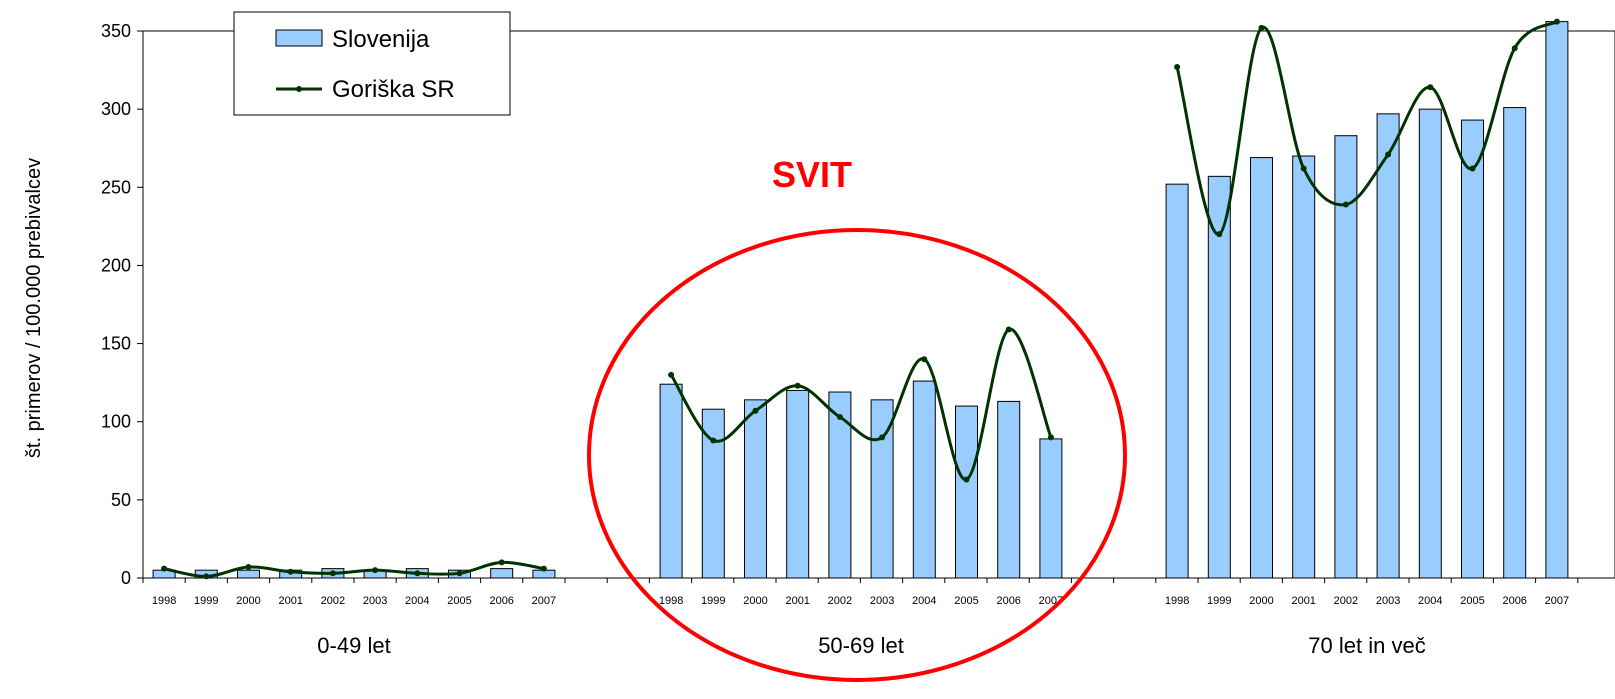 Image resolution: width=1615 pixels, height=699 pixels. I want to click on y-tick-label: 0, so click(126, 578).